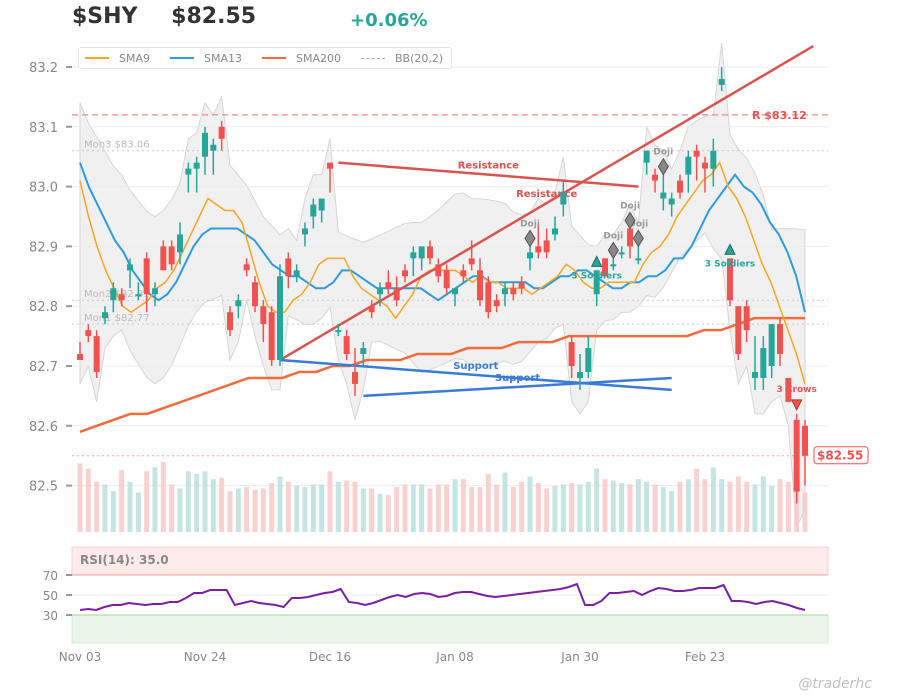 The width and height of the screenshot is (900, 700). Describe the element at coordinates (206, 58) in the screenshot. I see `legend-item-sma13: SMA13` at that location.